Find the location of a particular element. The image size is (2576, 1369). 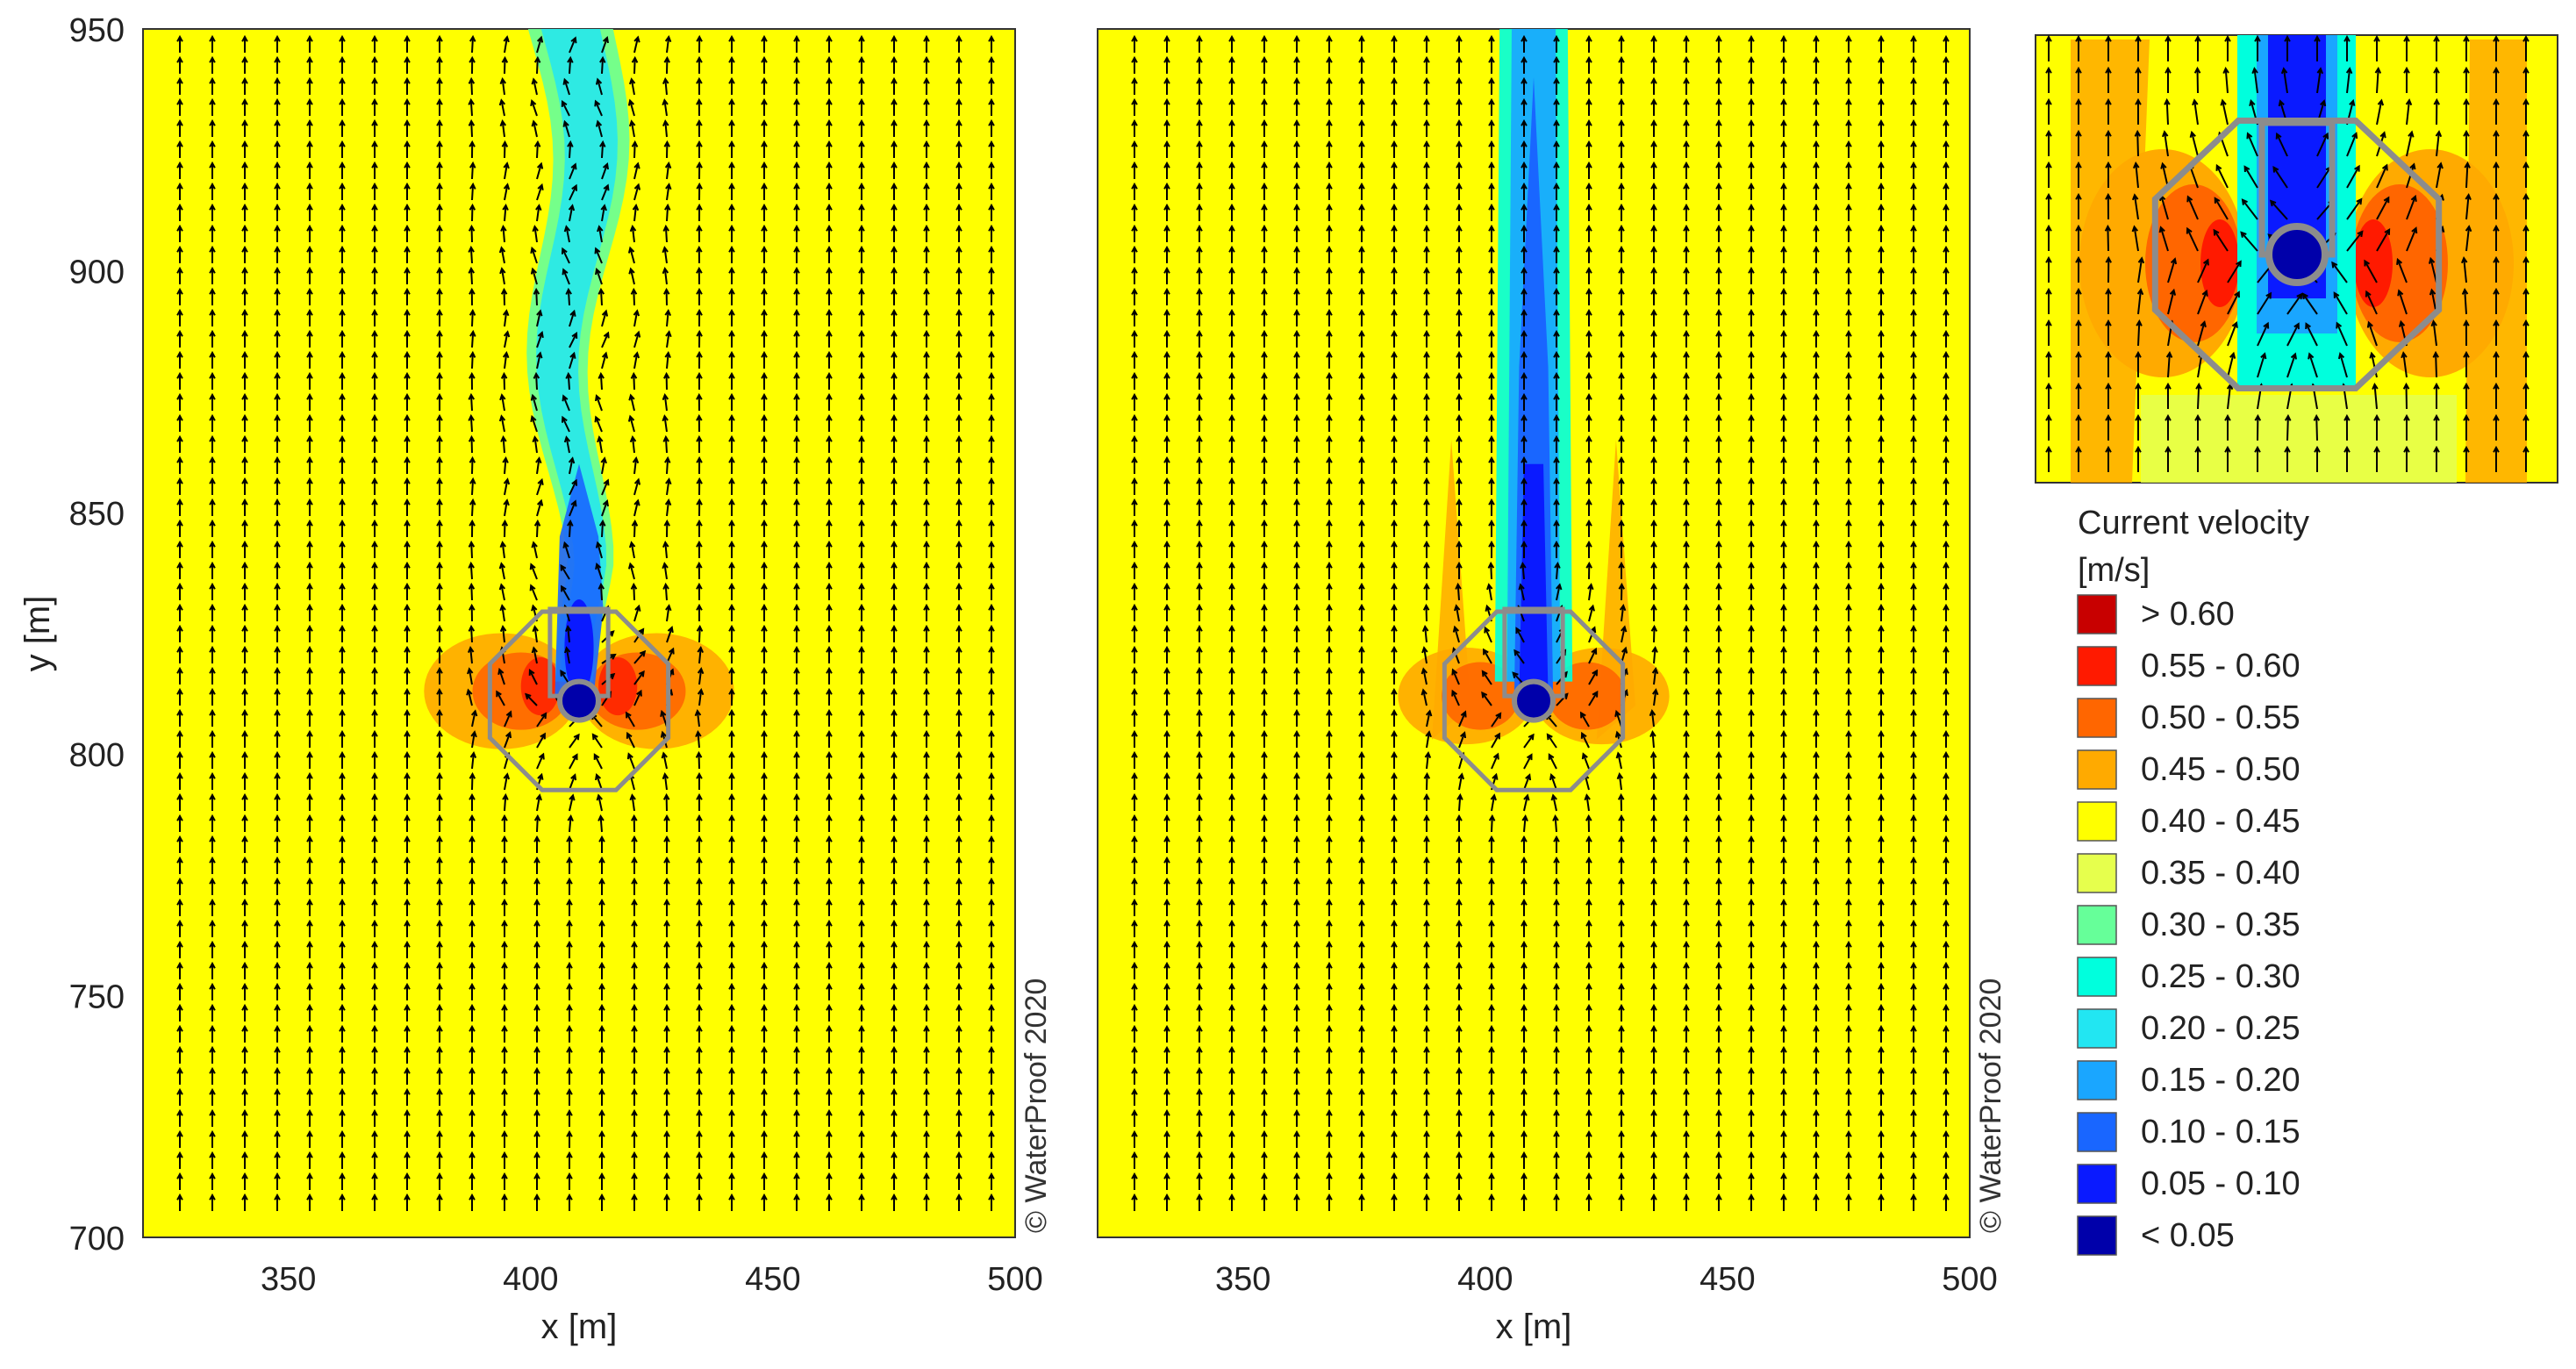

legend-label: 0.30 - 0.35 is located at coordinates (2221, 925).